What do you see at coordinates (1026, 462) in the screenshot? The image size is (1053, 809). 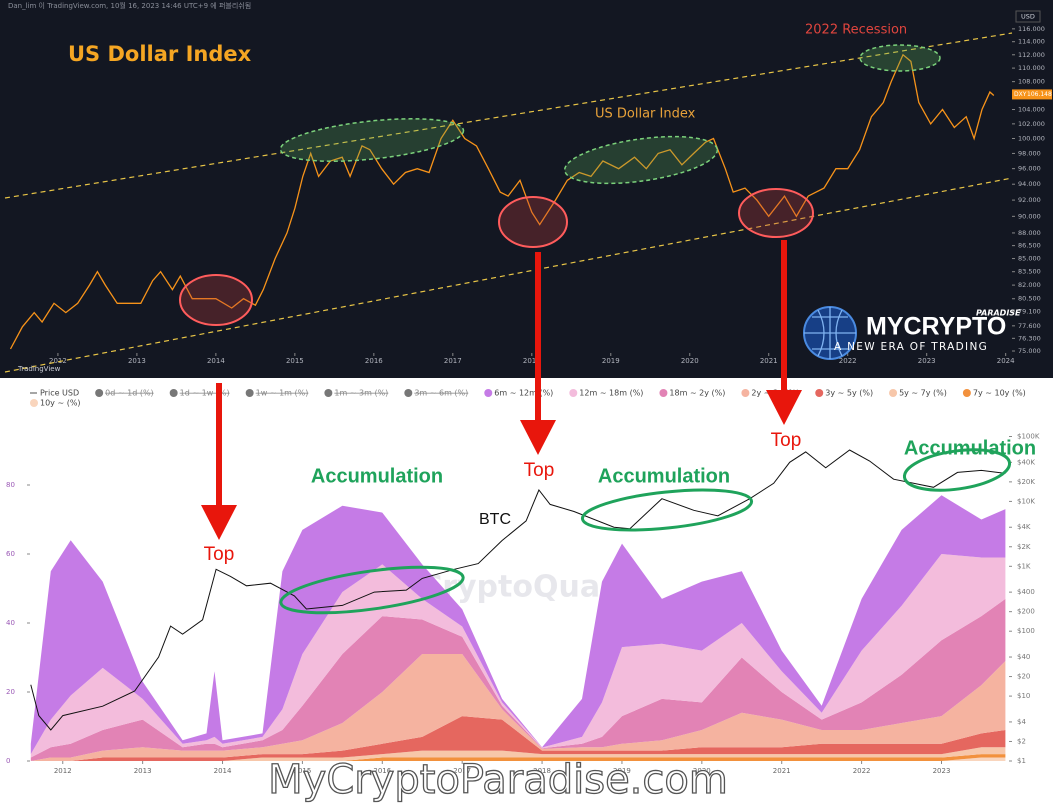 I see `y2-tick-label: $40K` at bounding box center [1026, 462].